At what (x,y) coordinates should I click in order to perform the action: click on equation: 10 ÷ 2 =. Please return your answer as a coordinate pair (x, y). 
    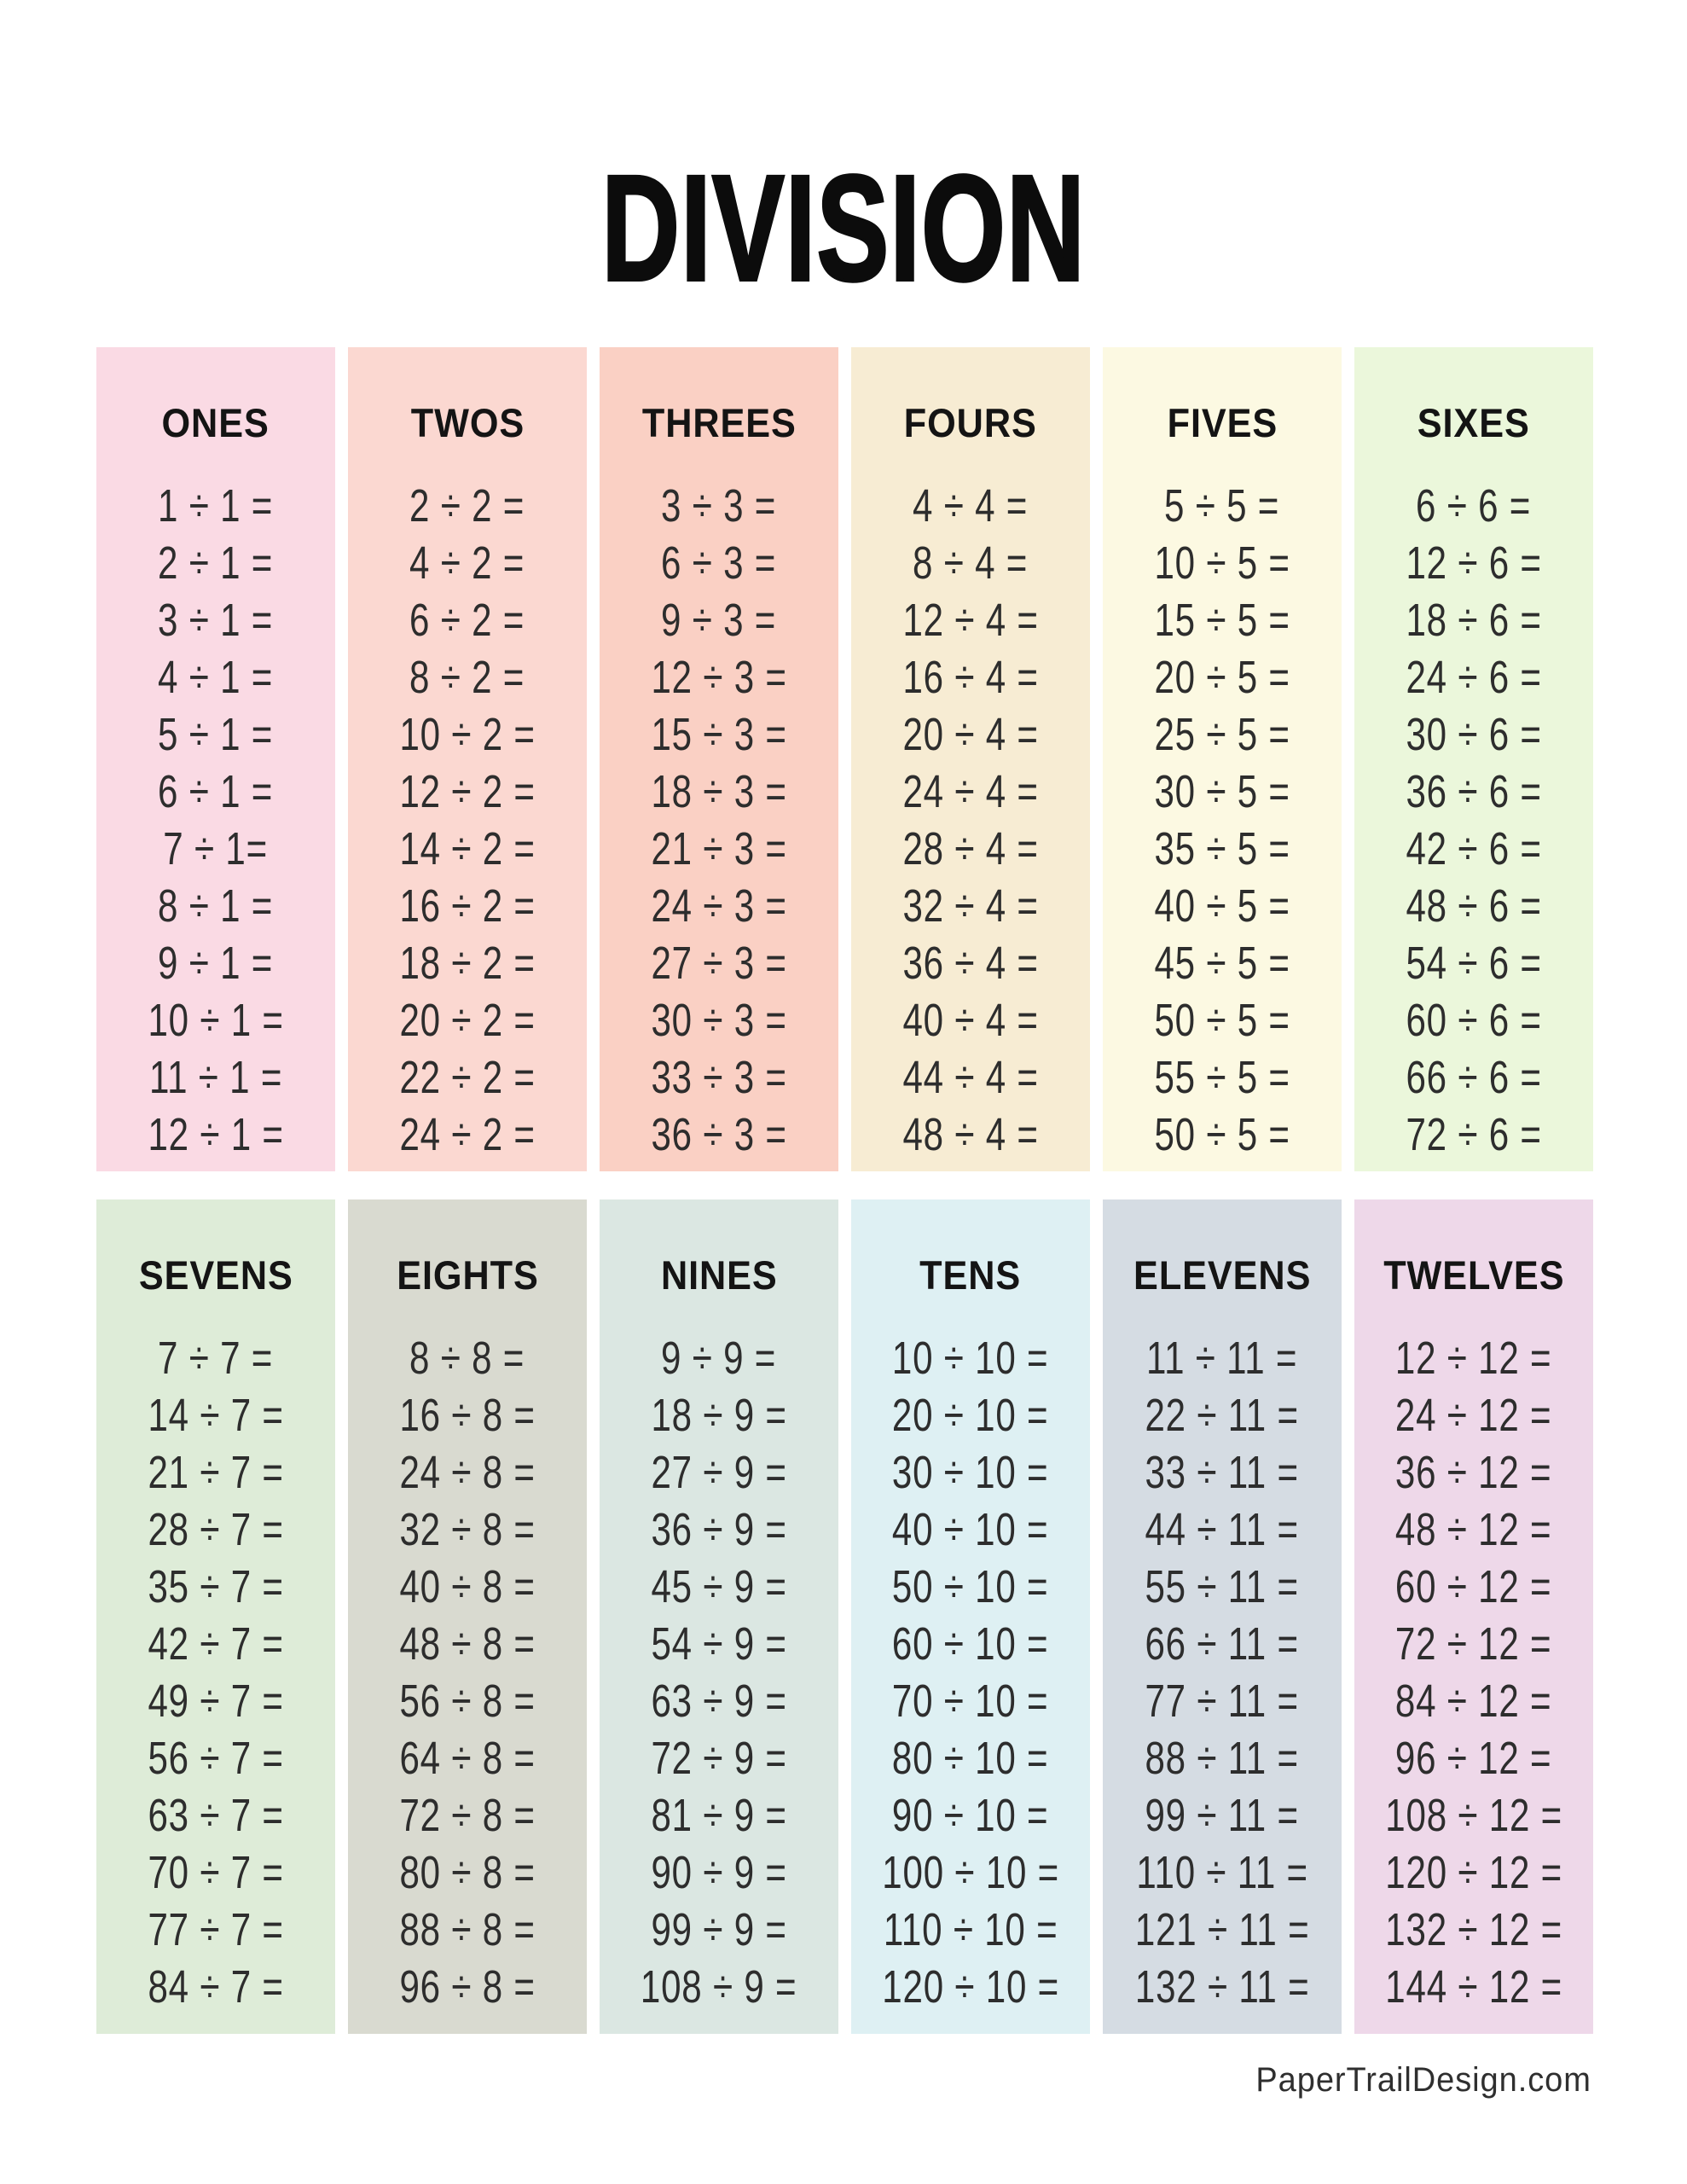
    Looking at the image, I should click on (468, 734).